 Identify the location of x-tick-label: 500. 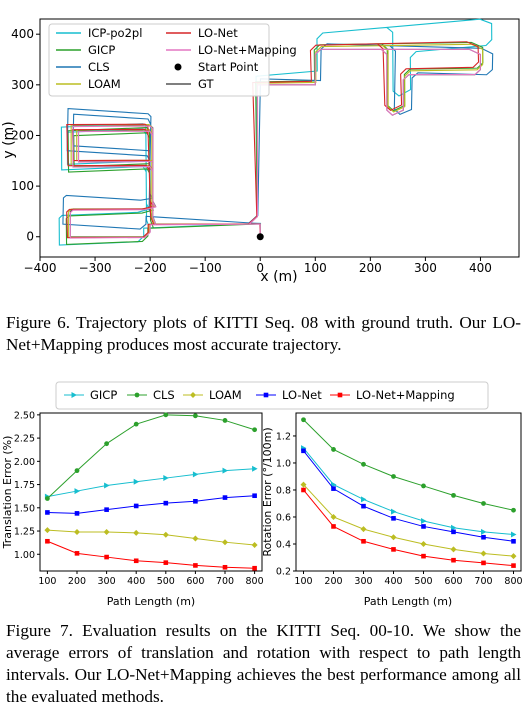
(423, 581).